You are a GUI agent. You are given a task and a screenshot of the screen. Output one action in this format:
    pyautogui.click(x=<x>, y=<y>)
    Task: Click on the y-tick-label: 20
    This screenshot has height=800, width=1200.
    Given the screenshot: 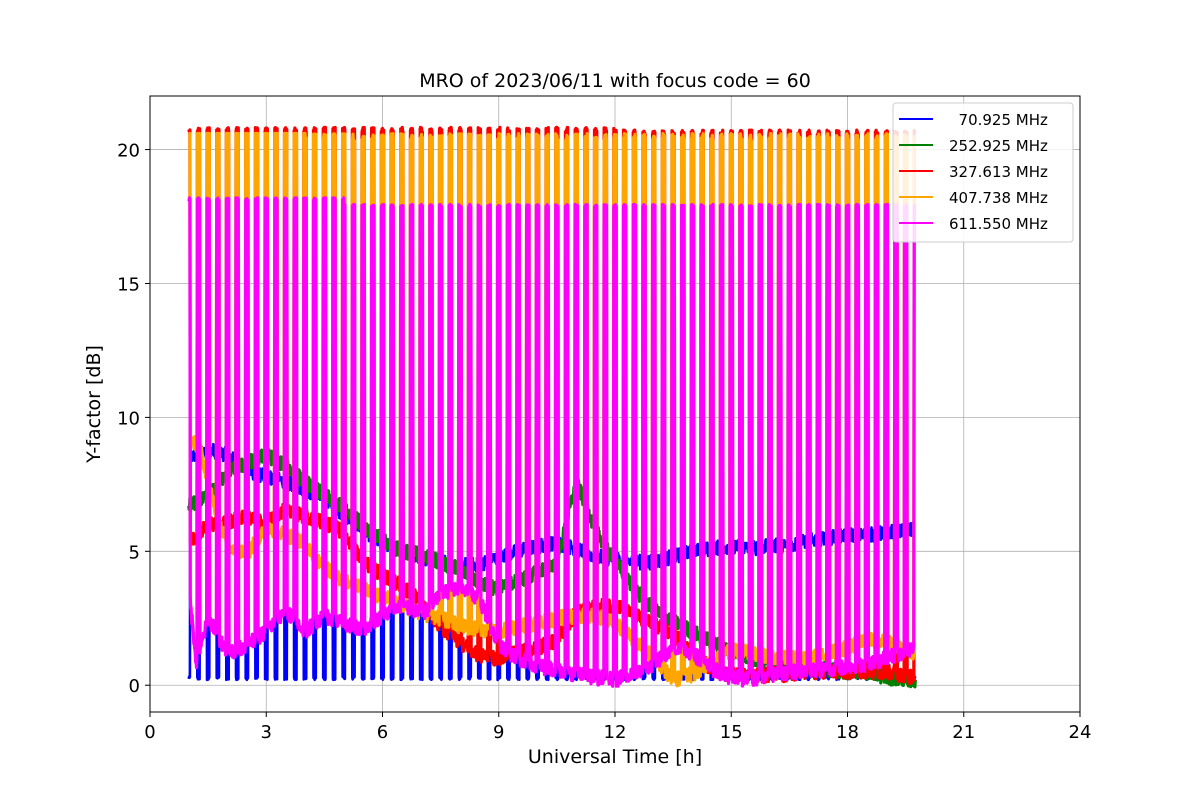 What is the action you would take?
    pyautogui.click(x=128, y=151)
    